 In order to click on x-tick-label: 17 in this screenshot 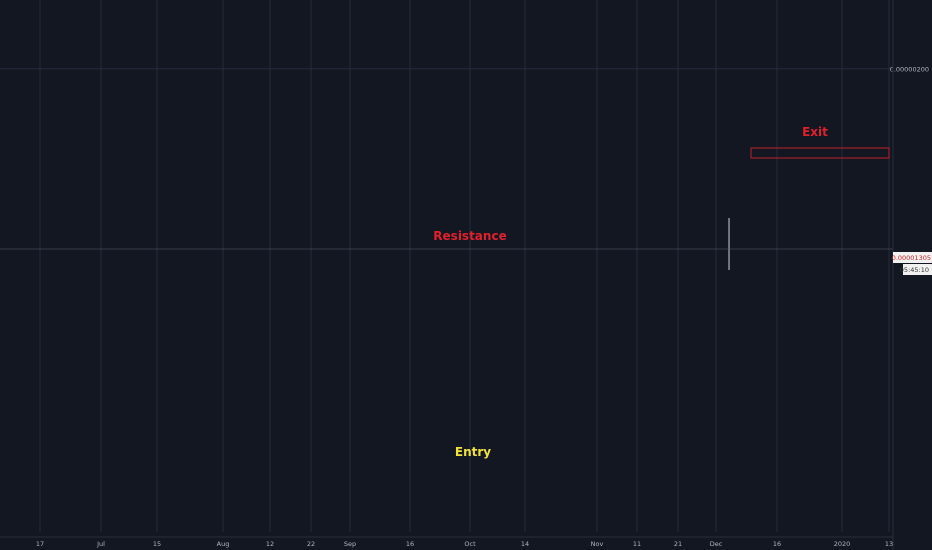, I will do `click(40, 544)`.